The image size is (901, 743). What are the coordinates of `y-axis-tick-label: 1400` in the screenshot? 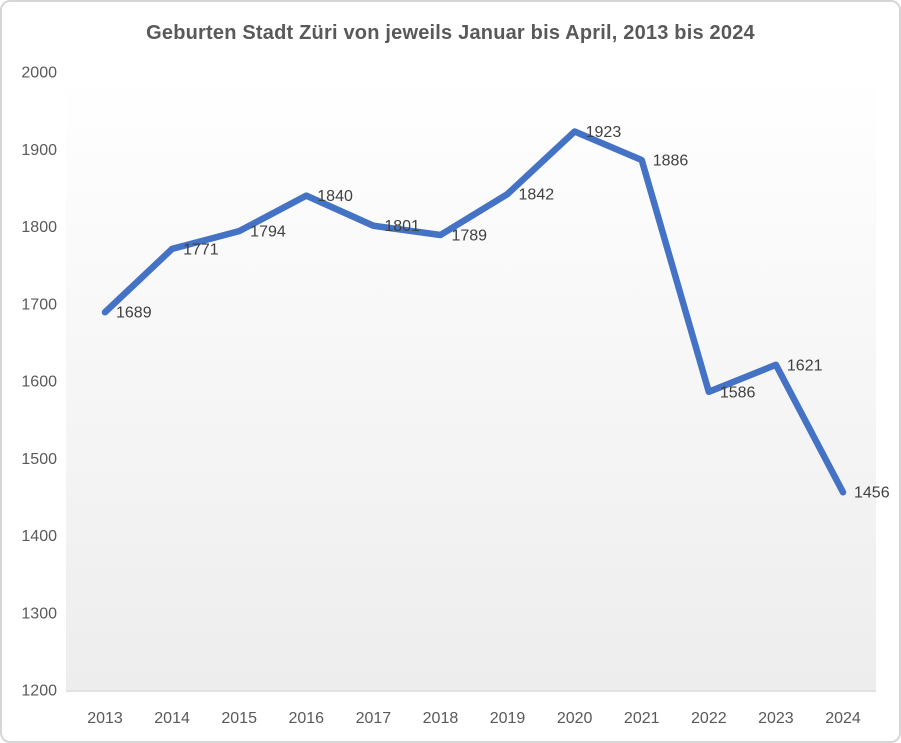 It's located at (39, 536).